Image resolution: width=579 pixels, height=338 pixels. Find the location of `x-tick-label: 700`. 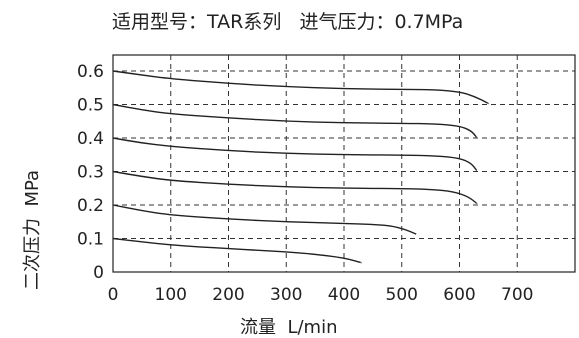

x-tick-label: 700 is located at coordinates (517, 295).